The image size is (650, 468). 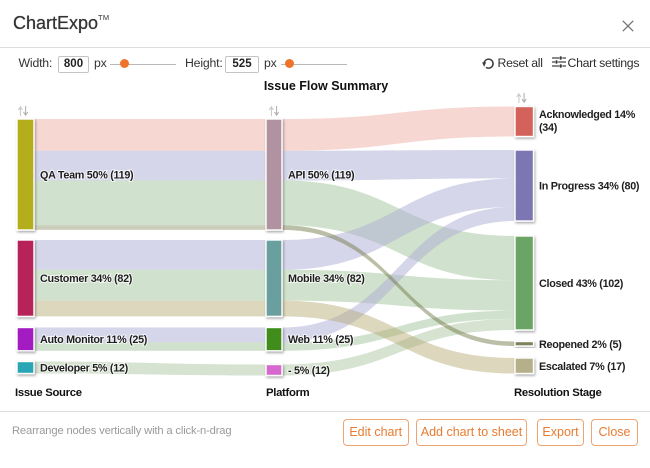 I want to click on svg-text: Closed 43% (102), so click(x=581, y=284).